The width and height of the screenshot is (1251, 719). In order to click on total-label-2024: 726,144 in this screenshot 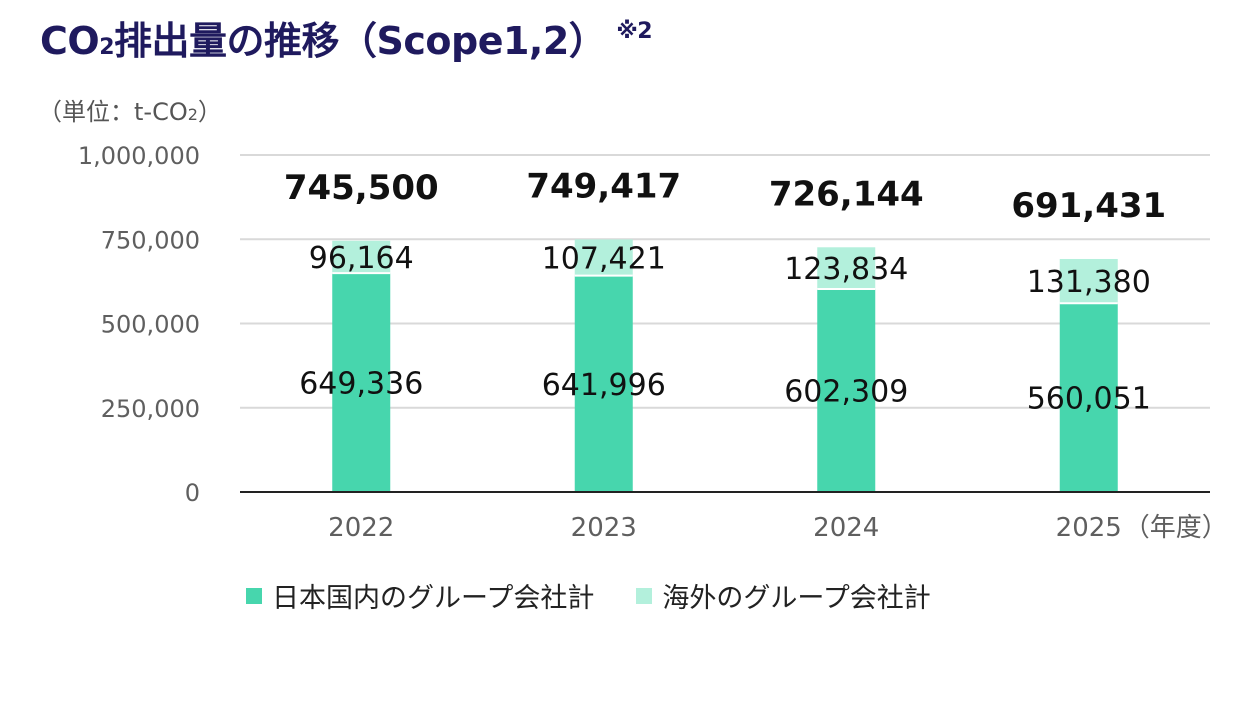, I will do `click(846, 194)`.